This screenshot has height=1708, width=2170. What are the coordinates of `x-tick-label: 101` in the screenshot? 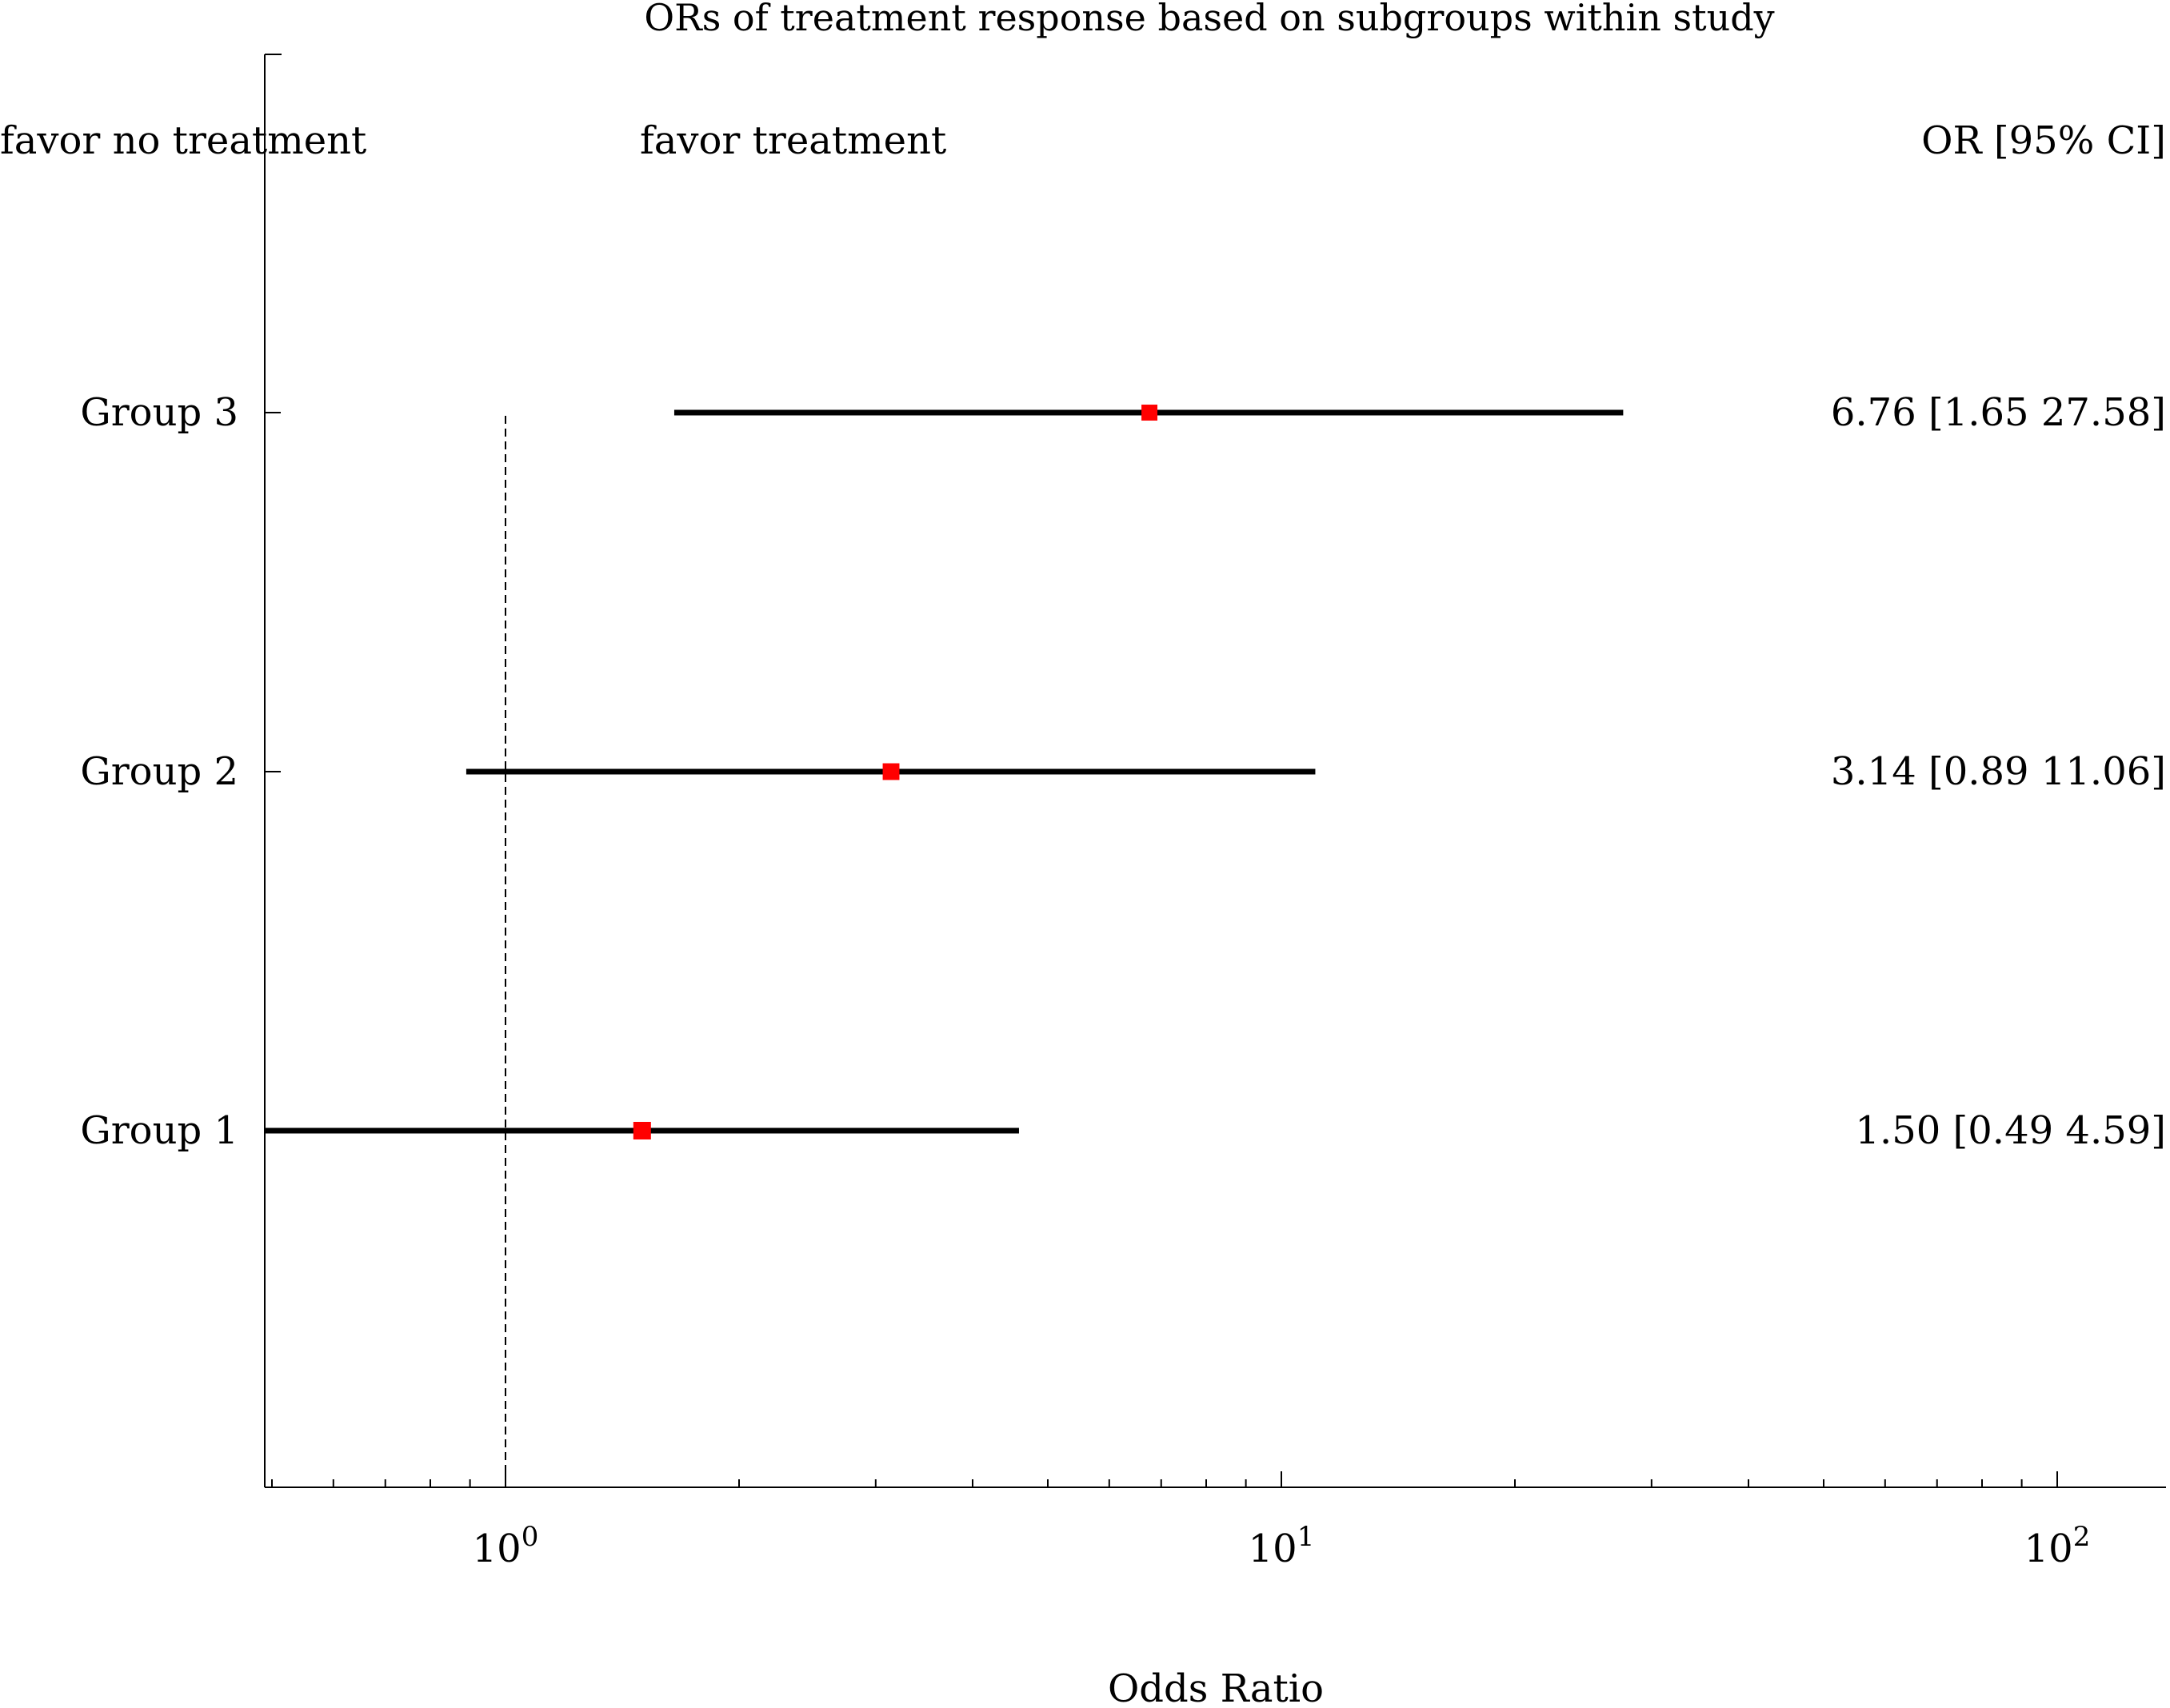 It's located at (1282, 1546).